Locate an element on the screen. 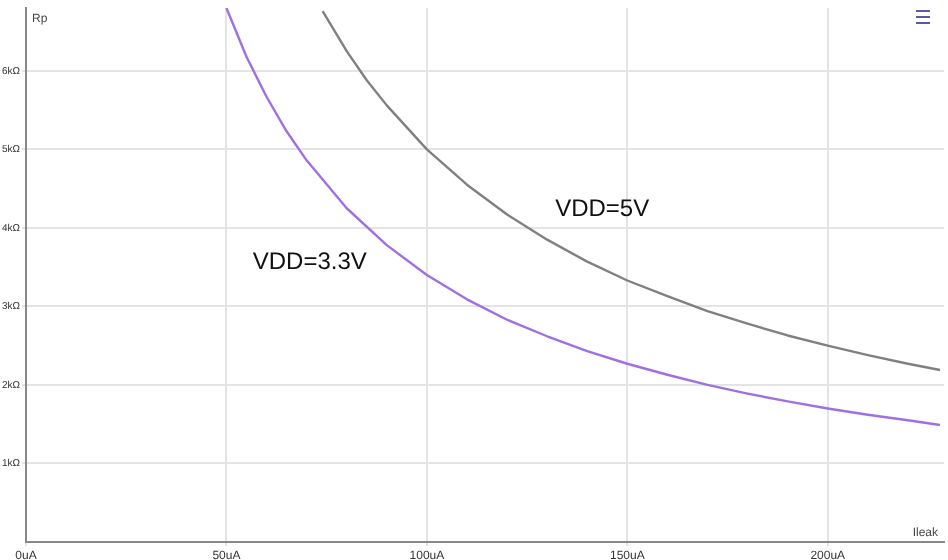 Image resolution: width=948 pixels, height=560 pixels. series-label: VDD=5V is located at coordinates (602, 207).